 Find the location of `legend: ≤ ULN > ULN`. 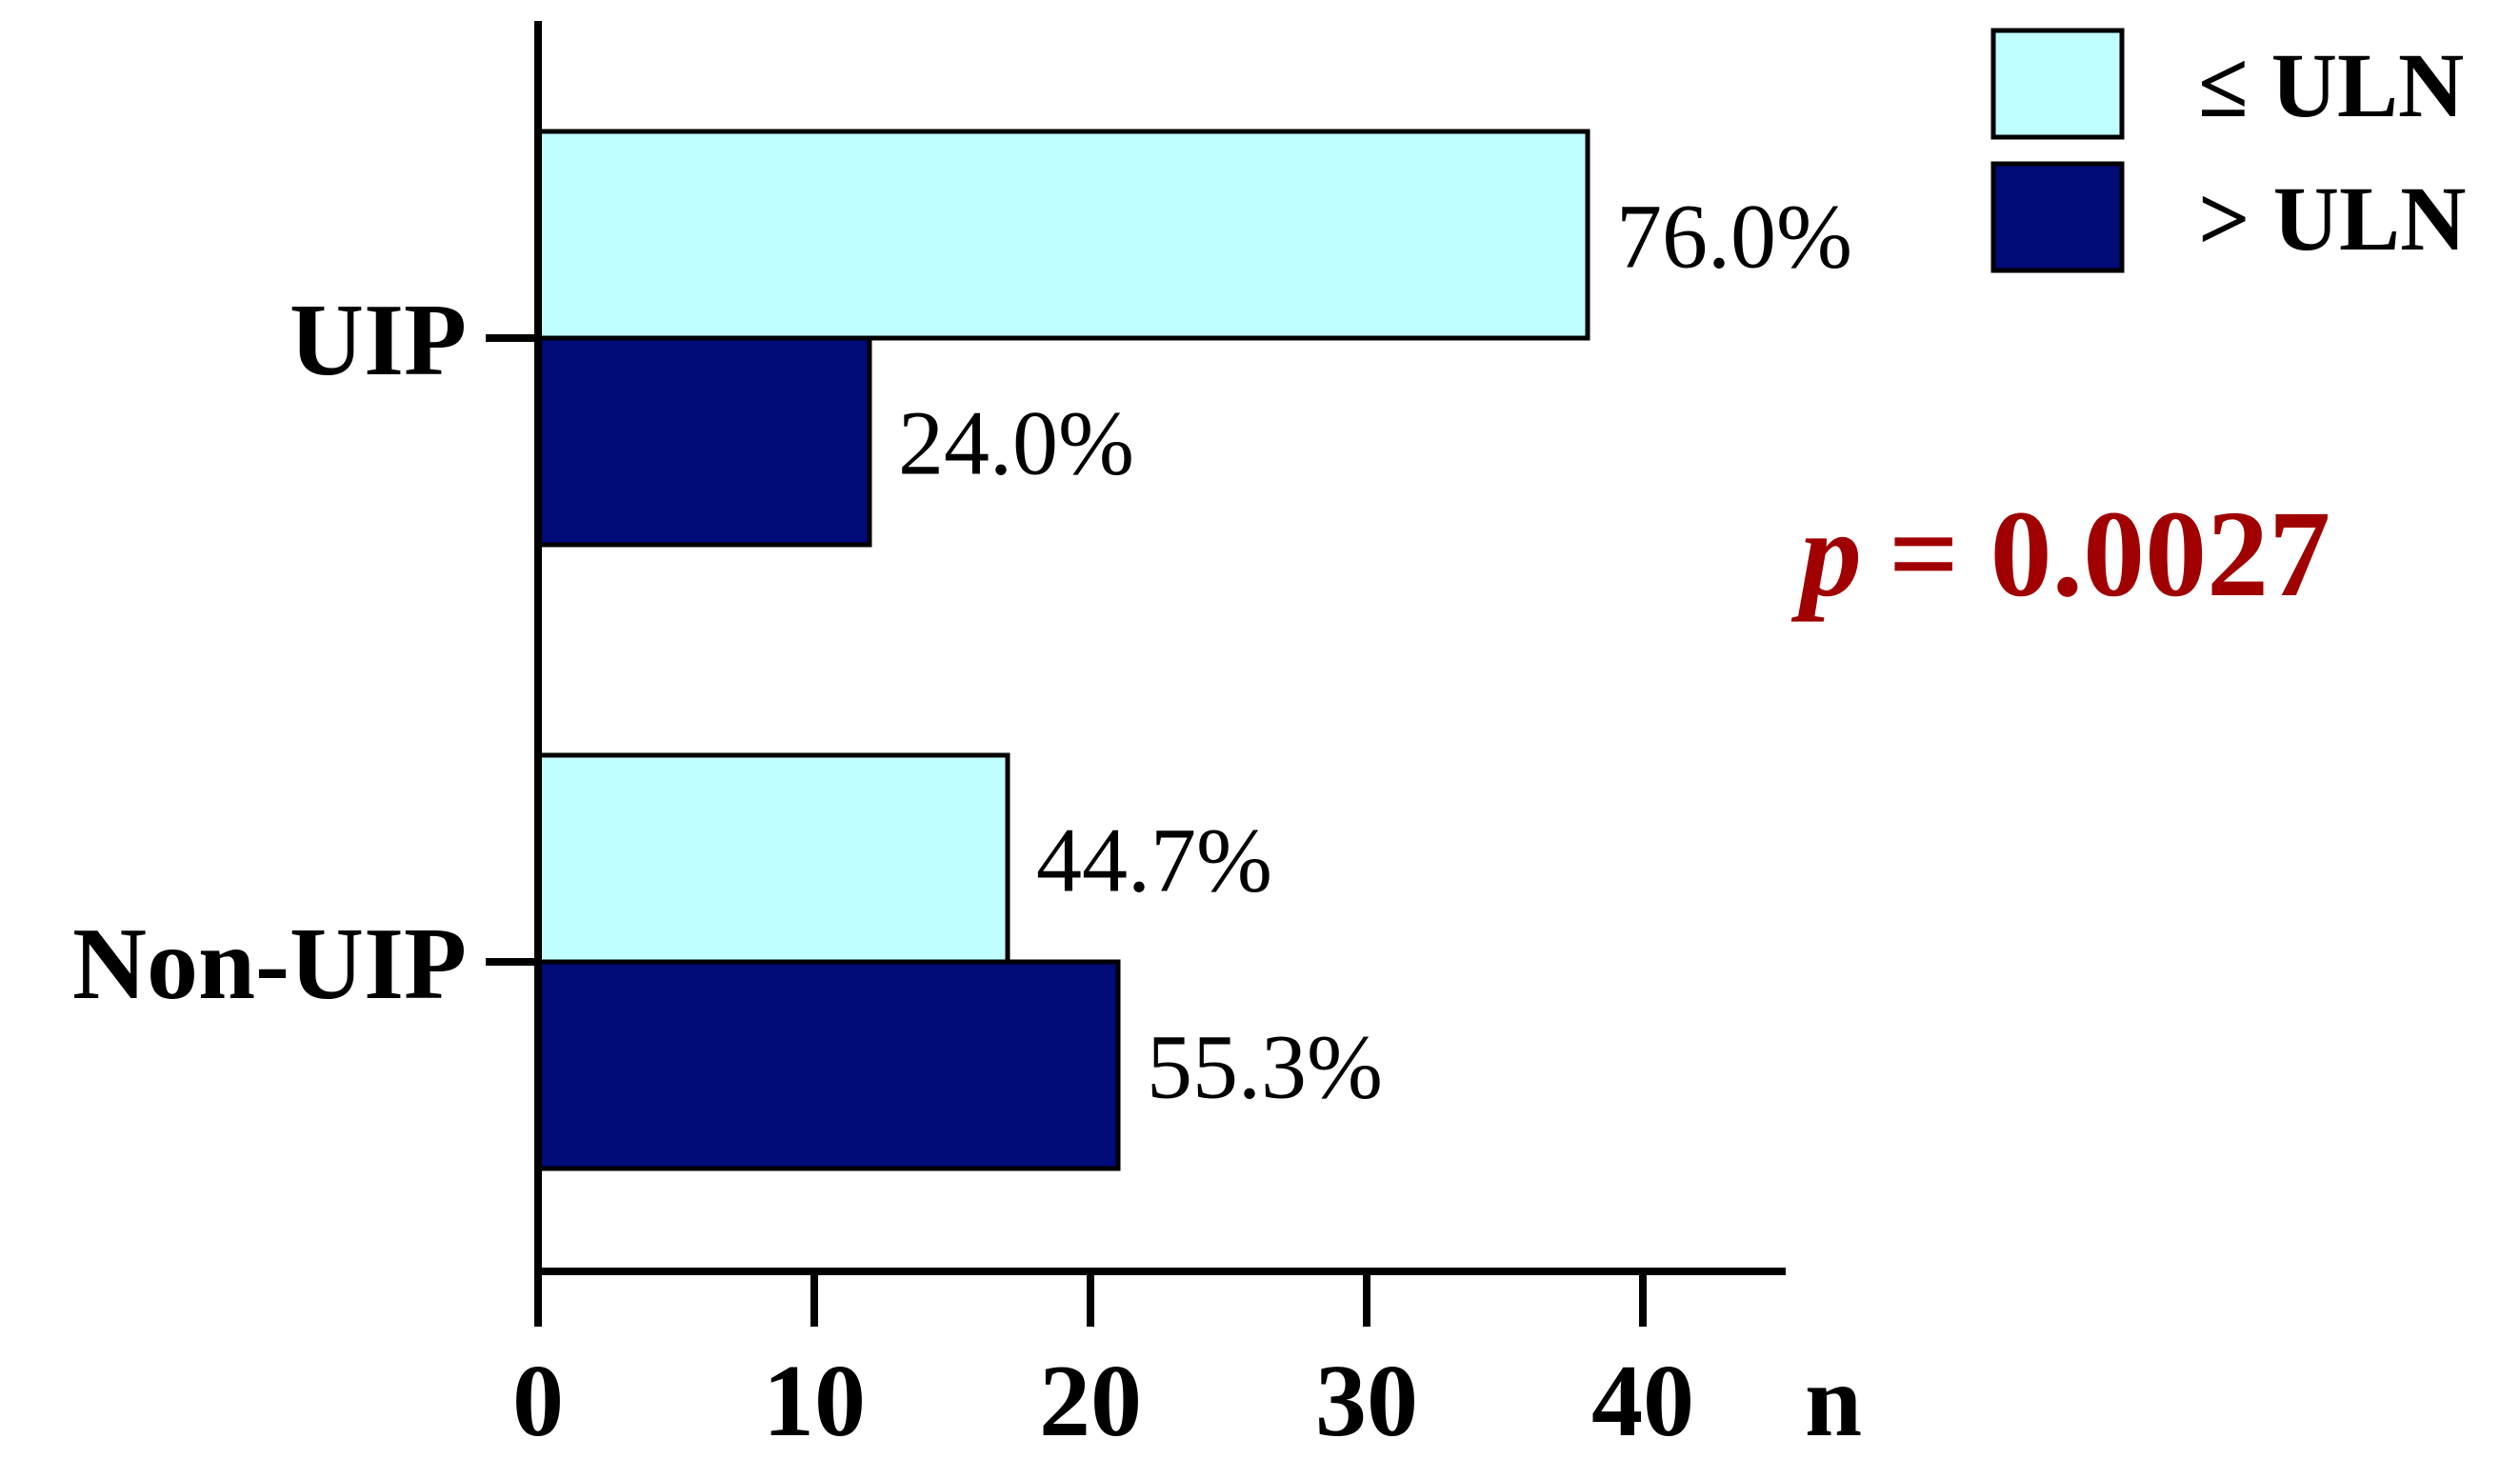

legend: ≤ ULN > ULN is located at coordinates (2228, 150).